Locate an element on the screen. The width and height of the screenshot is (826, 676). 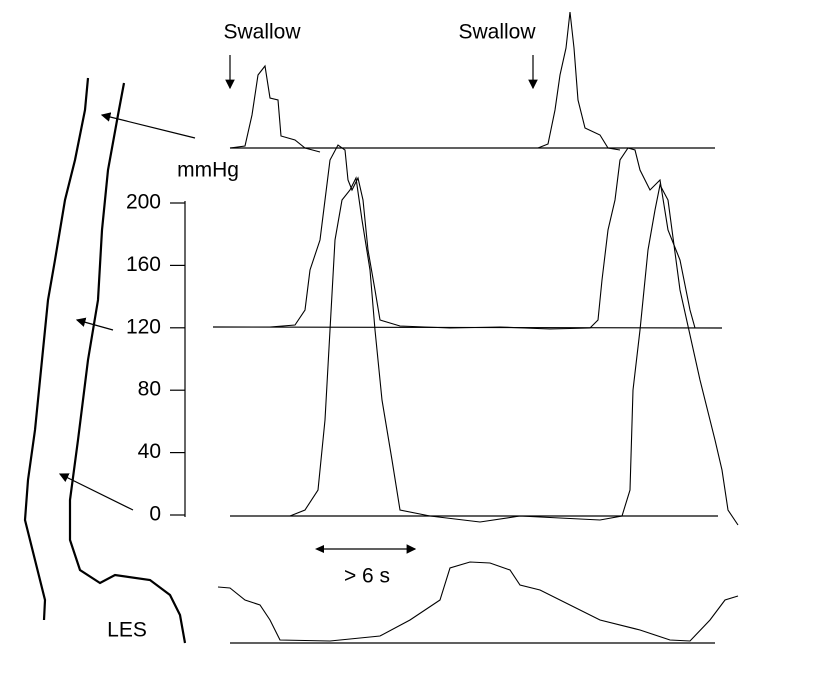
esophagus-right-wall is located at coordinates (127, 363).